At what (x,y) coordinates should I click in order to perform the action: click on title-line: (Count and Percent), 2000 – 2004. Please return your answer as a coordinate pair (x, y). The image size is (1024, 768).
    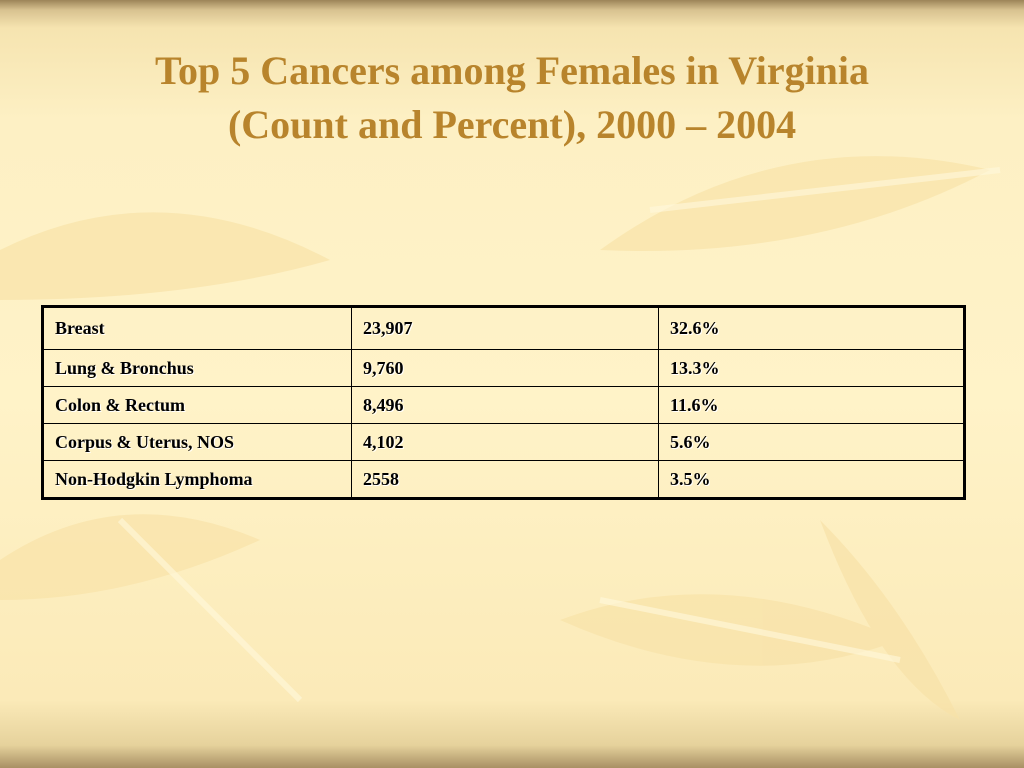
    Looking at the image, I should click on (512, 124).